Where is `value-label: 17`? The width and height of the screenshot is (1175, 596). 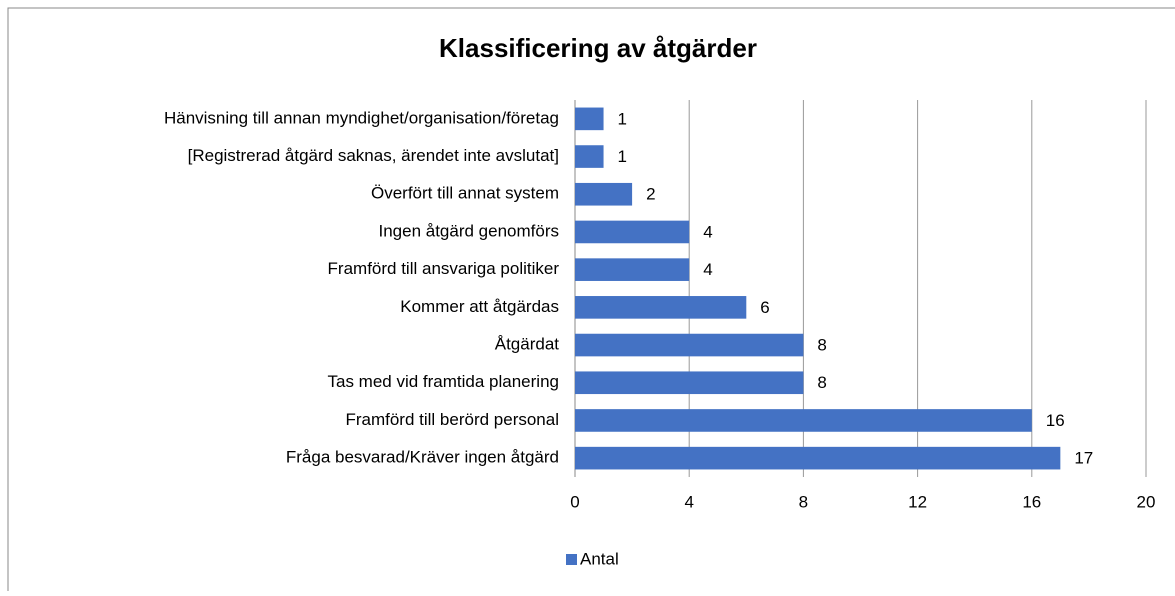 value-label: 17 is located at coordinates (1083, 458).